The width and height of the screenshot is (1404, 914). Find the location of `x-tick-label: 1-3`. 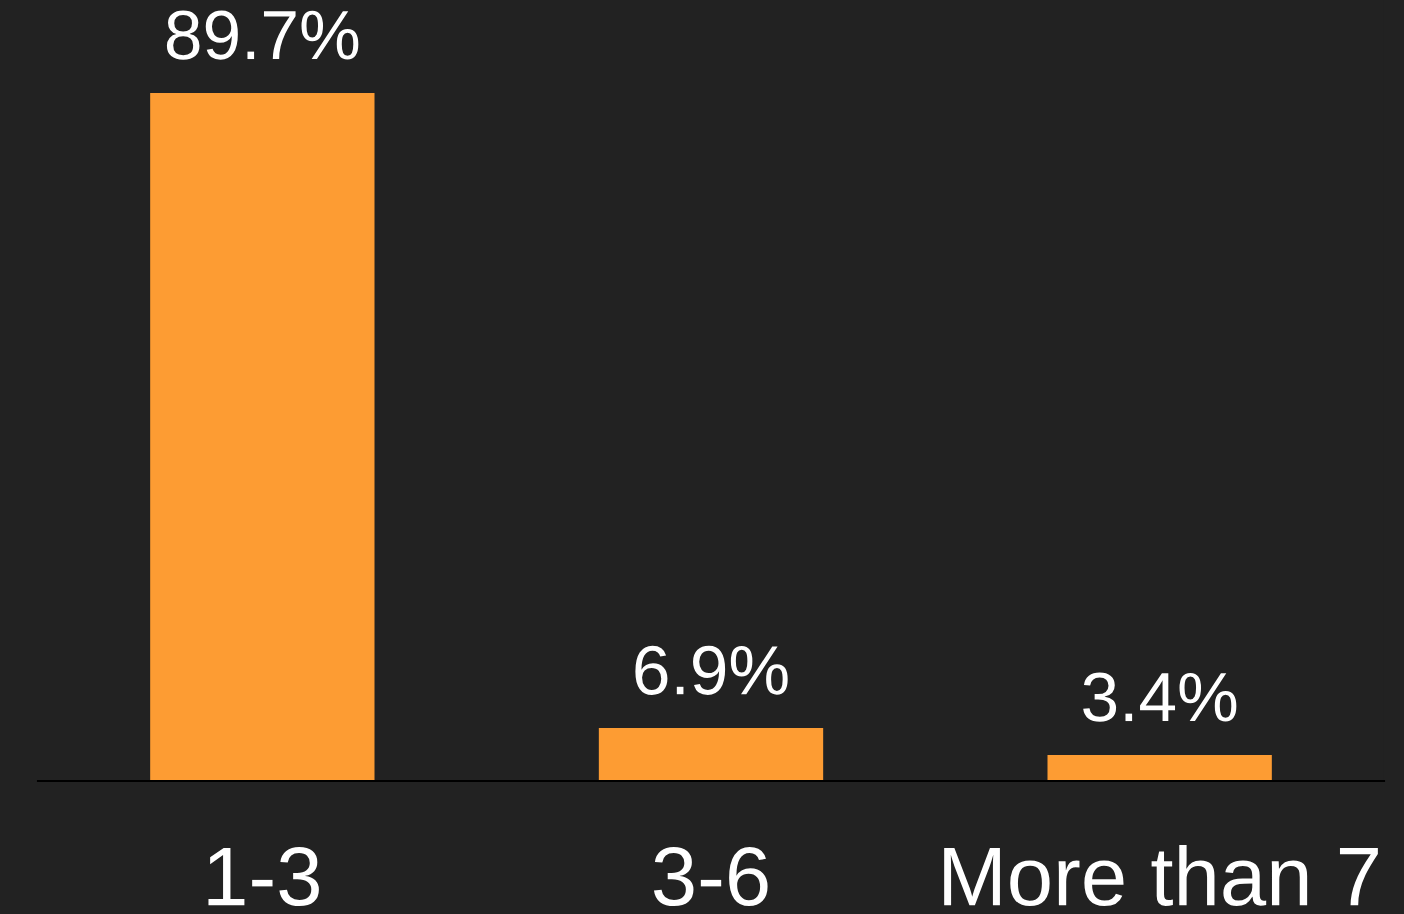

x-tick-label: 1-3 is located at coordinates (263, 877).